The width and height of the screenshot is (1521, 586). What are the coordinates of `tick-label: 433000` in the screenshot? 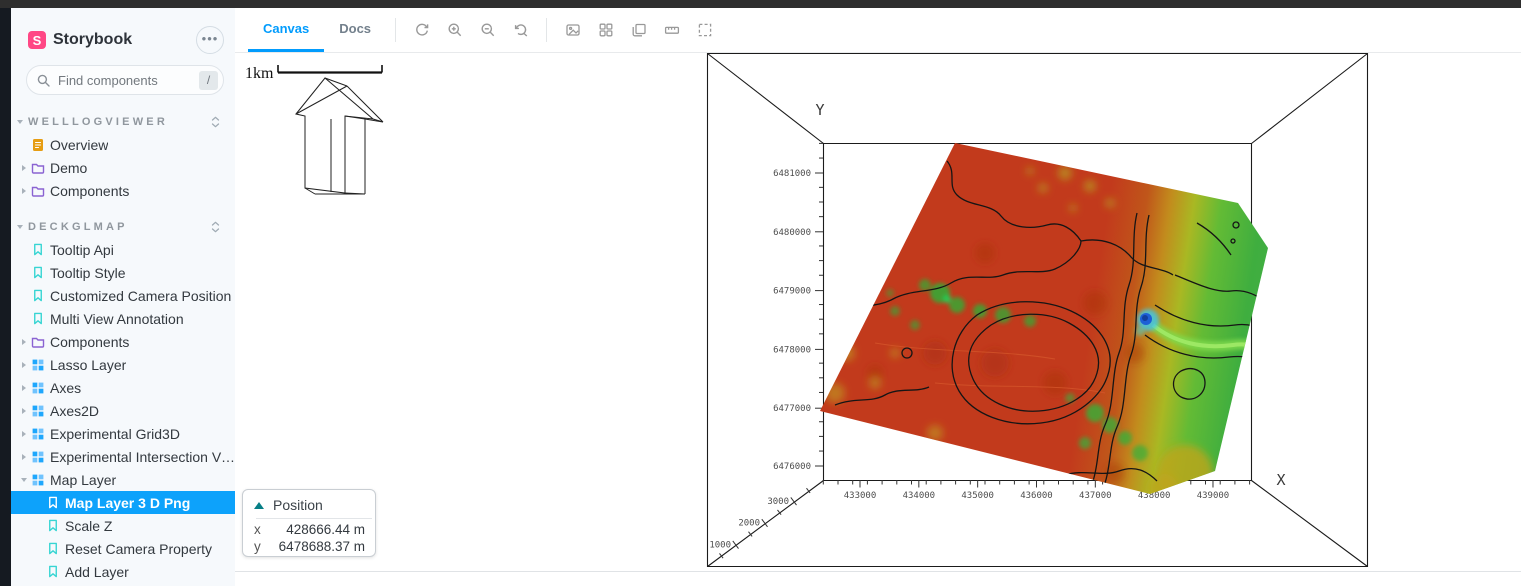 It's located at (860, 496).